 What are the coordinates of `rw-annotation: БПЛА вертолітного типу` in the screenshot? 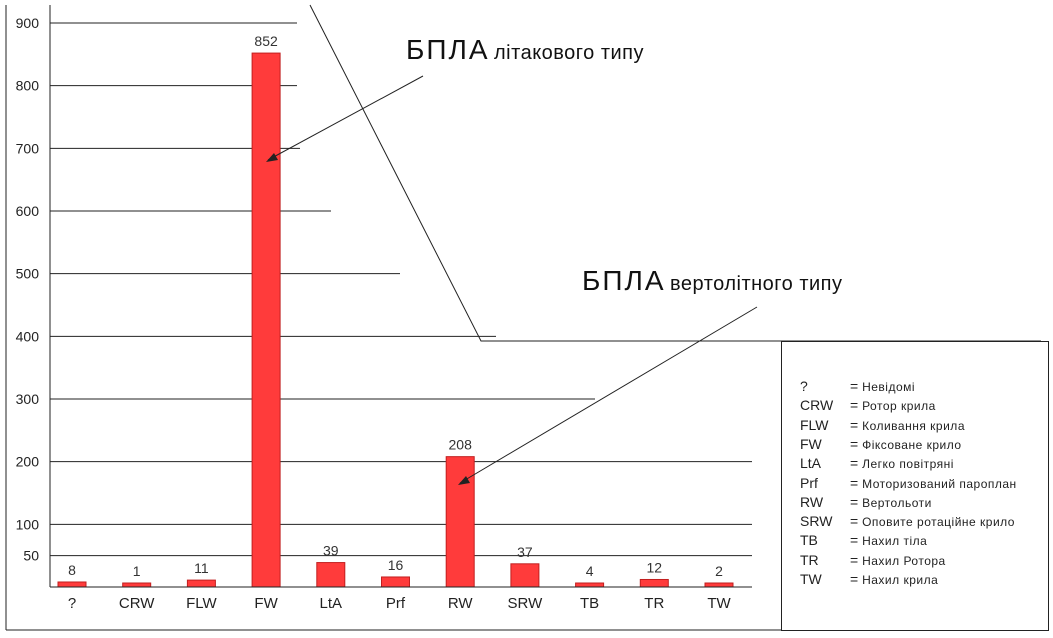 It's located at (712, 281).